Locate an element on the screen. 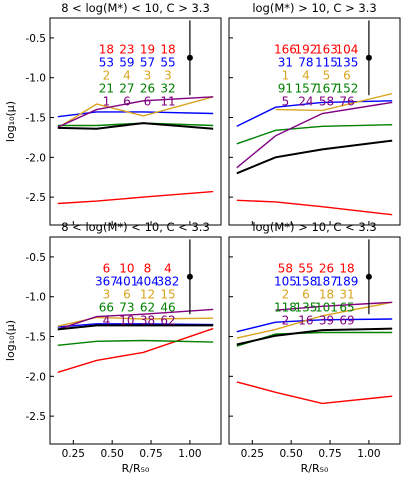 The image size is (407, 480). count-label: 104 is located at coordinates (347, 50).